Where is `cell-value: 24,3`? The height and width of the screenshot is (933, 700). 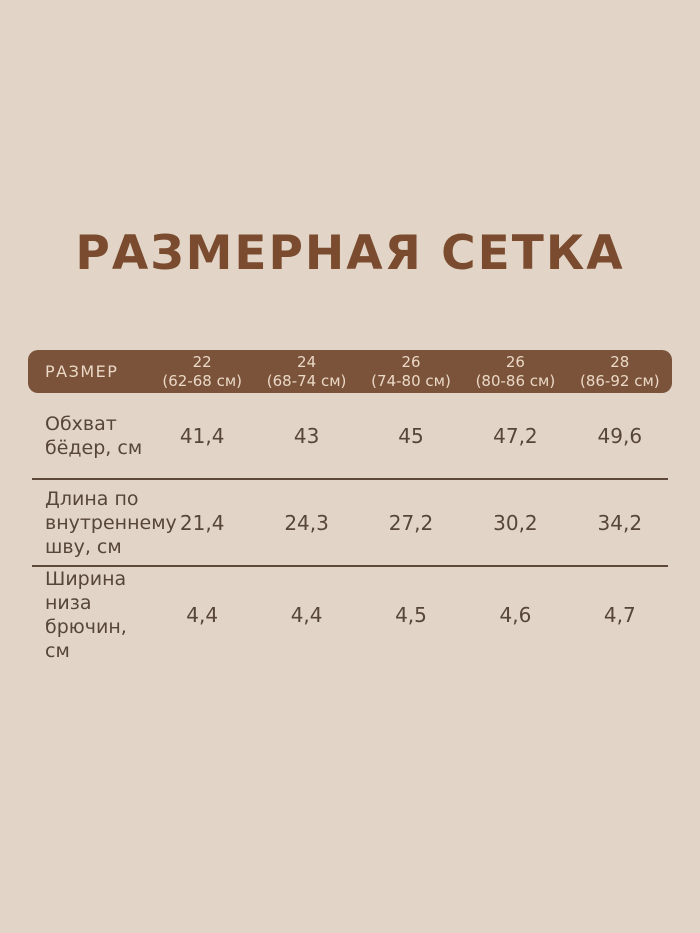
cell-value: 24,3 is located at coordinates (306, 522).